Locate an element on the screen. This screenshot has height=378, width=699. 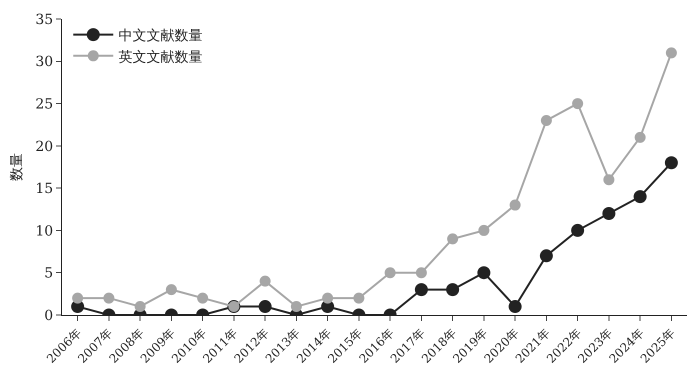
y-tick-label: 35 is located at coordinates (44, 20).